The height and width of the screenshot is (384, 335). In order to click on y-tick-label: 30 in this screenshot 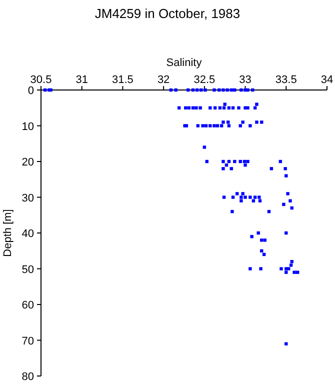, I will do `click(28, 198)`.